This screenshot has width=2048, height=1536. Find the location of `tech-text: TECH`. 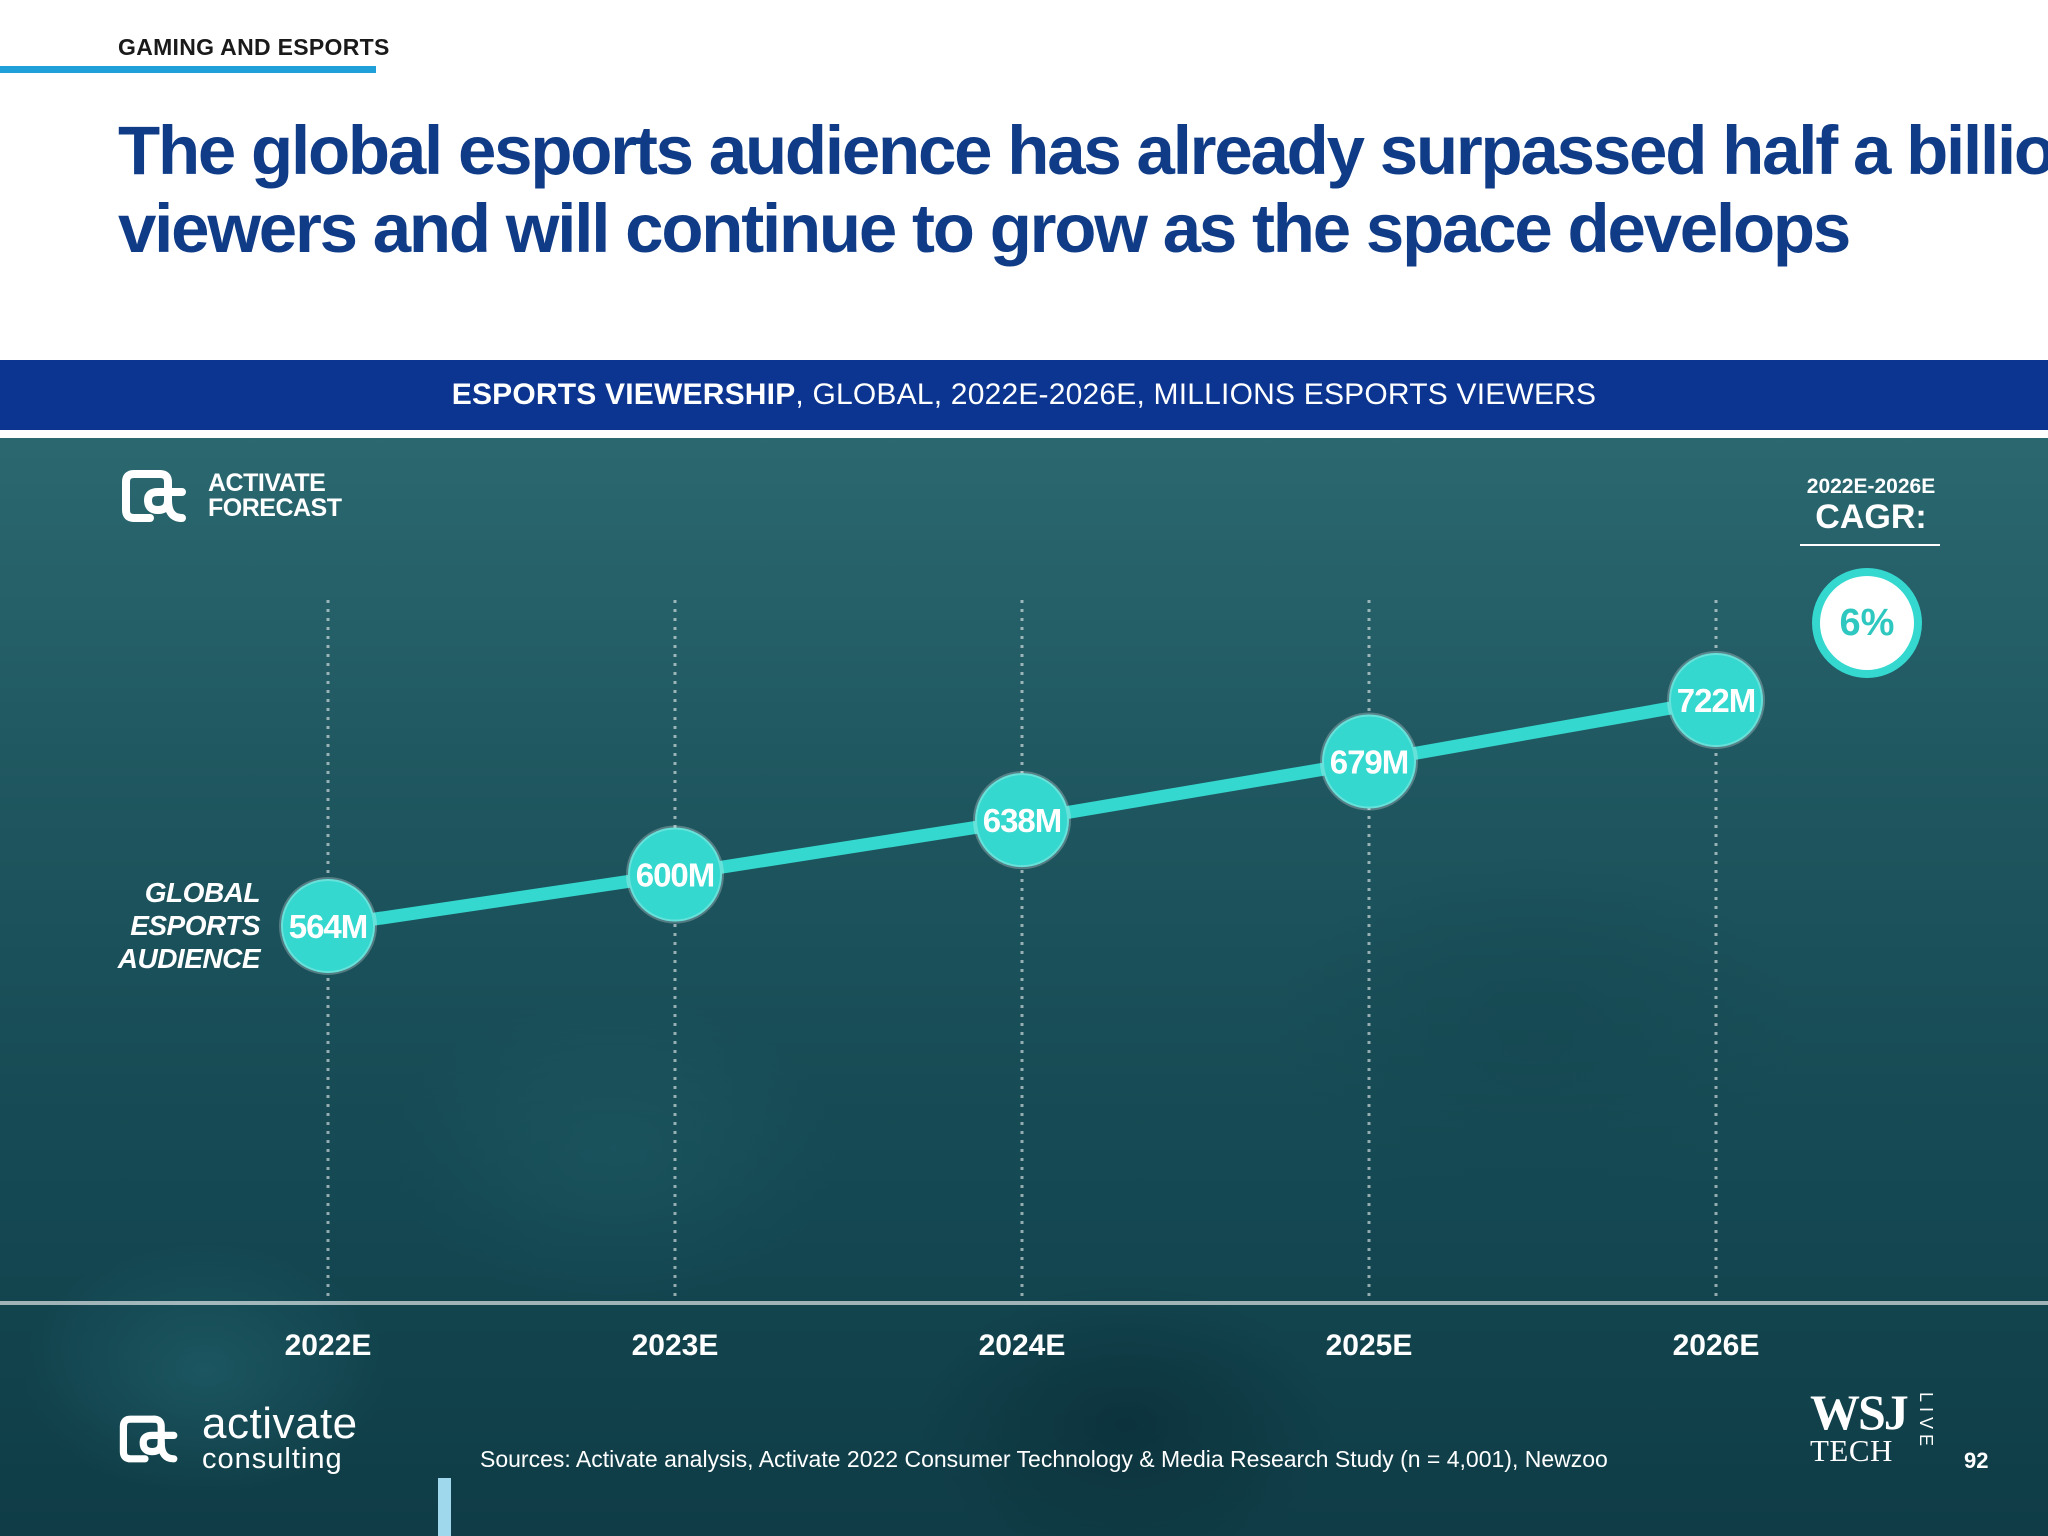

tech-text: TECH is located at coordinates (1851, 1450).